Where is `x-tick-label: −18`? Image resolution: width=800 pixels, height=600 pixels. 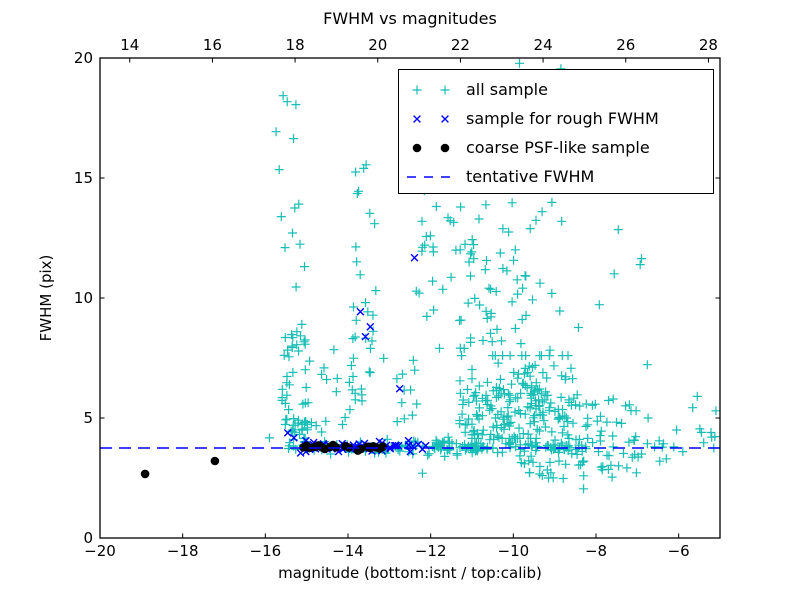
x-tick-label: −18 is located at coordinates (183, 551).